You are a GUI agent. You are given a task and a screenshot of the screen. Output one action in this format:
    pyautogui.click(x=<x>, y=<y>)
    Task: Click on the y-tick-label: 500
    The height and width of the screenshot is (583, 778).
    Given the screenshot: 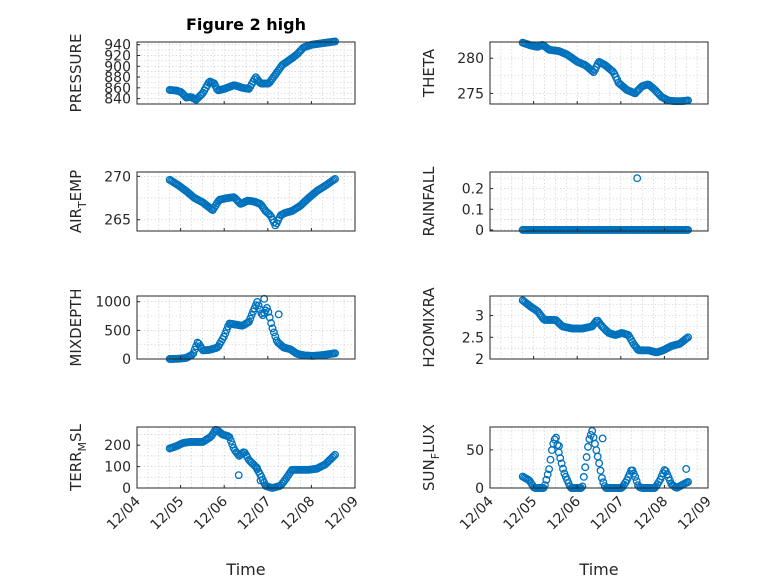 What is the action you would take?
    pyautogui.click(x=117, y=331)
    